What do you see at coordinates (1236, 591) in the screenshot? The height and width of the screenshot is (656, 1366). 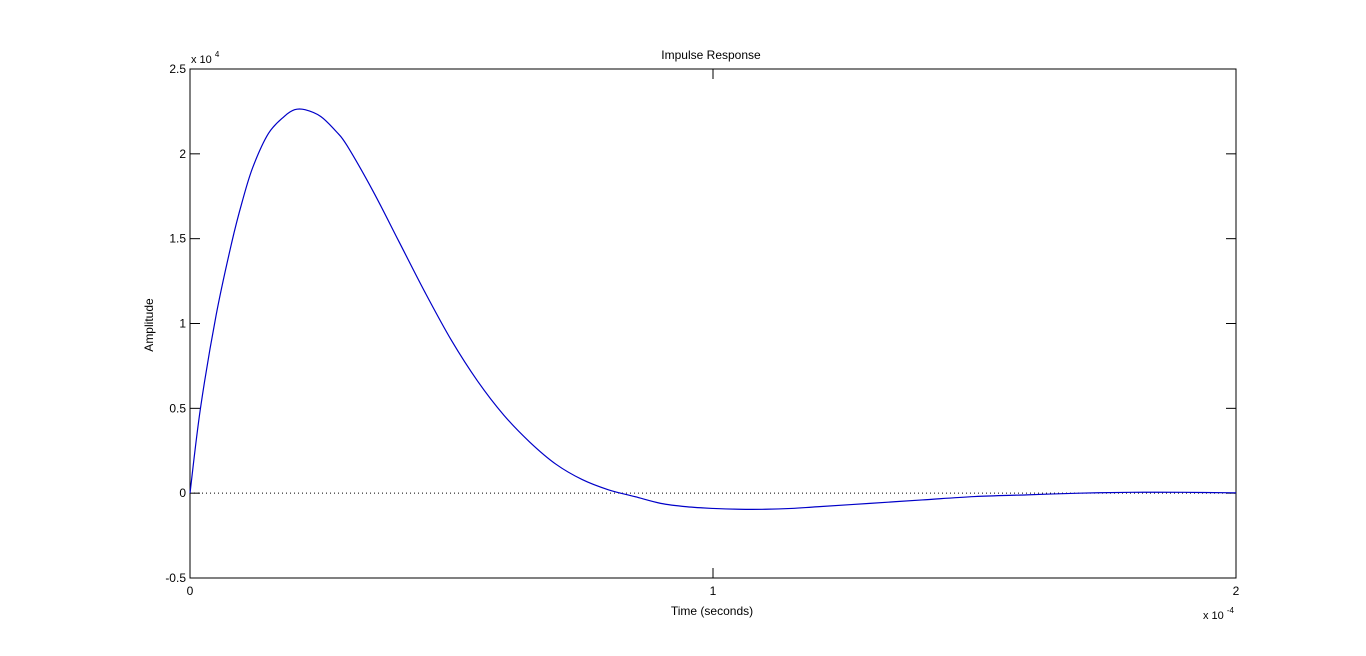 I see `x-tick-label: 2` at bounding box center [1236, 591].